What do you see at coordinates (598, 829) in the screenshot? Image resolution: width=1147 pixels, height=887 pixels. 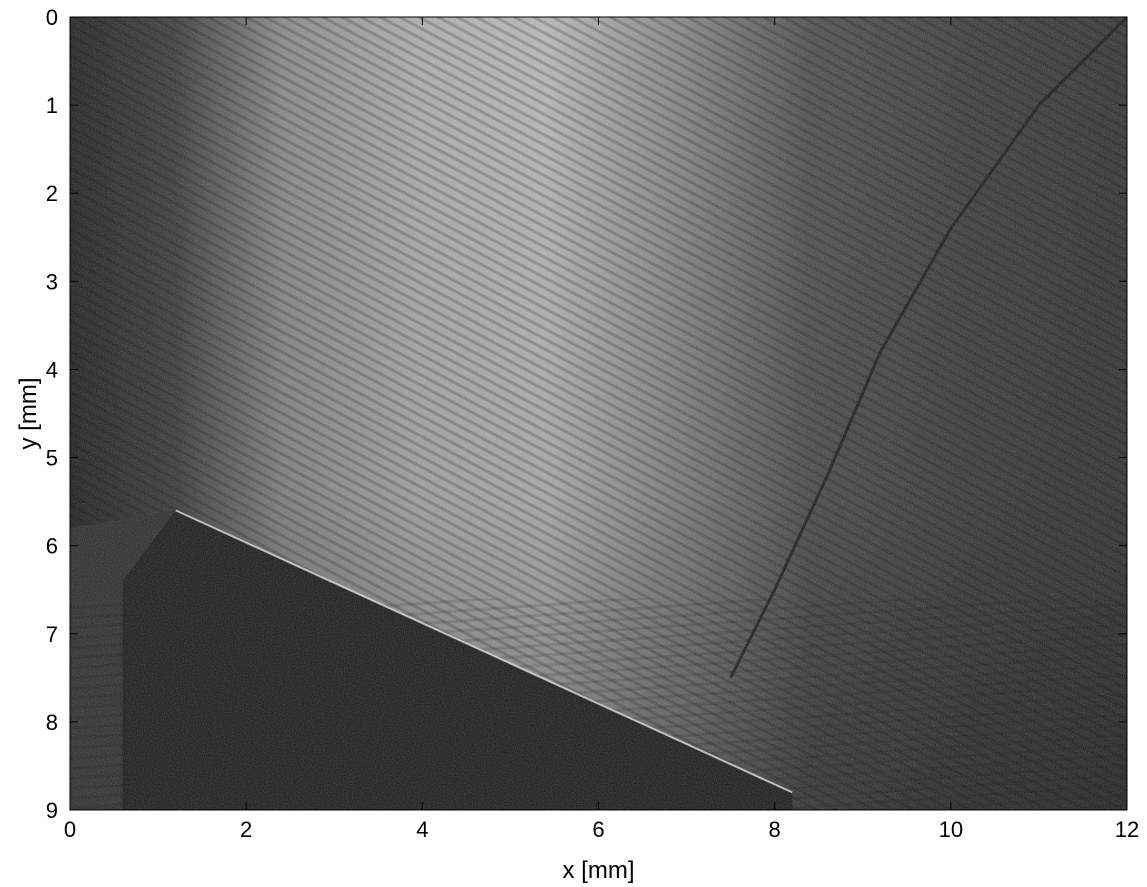 I see `x-tick-label: 6` at bounding box center [598, 829].